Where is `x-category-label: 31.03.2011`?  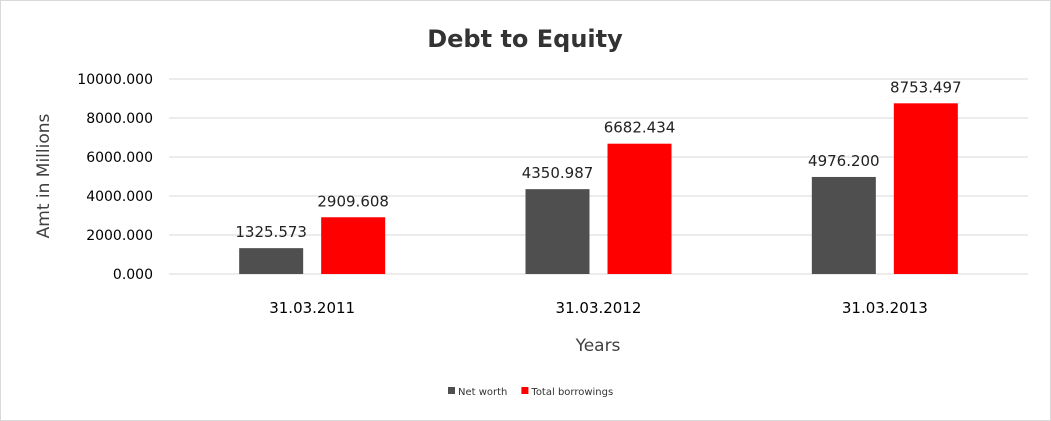
x-category-label: 31.03.2011 is located at coordinates (312, 308).